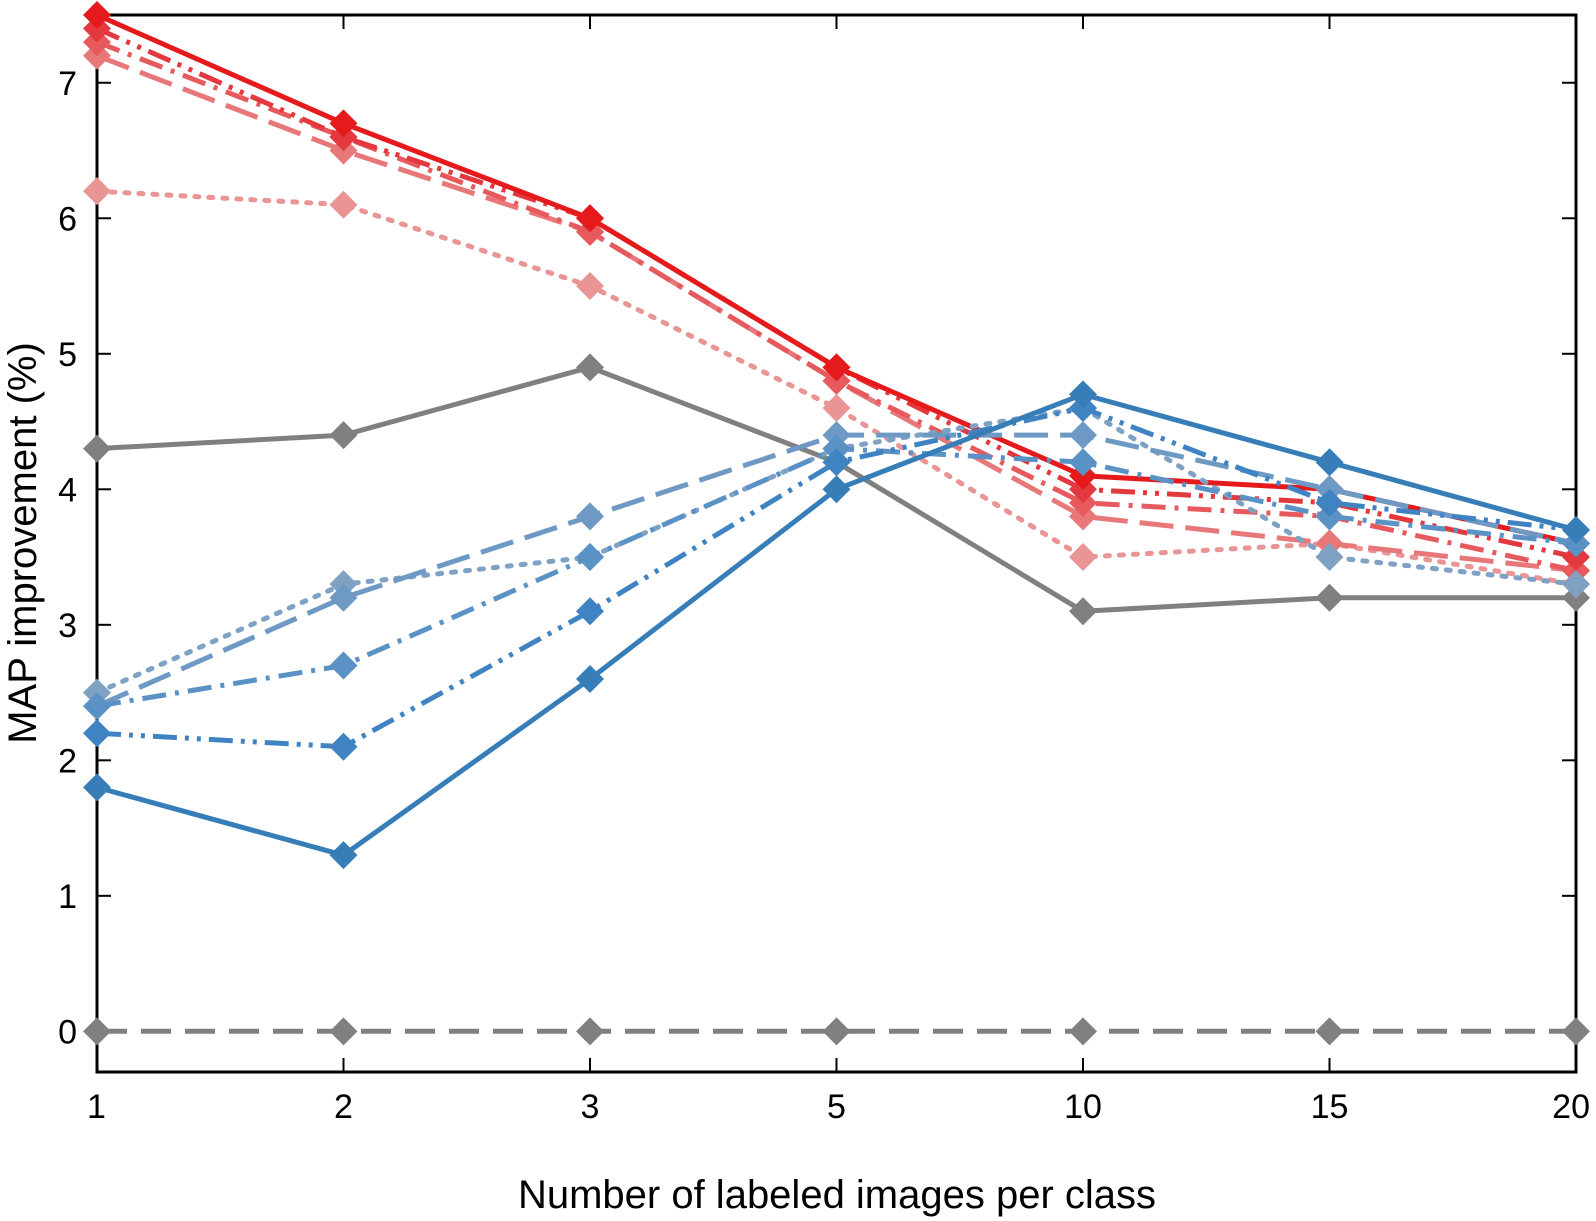 The image size is (1596, 1221). What do you see at coordinates (67, 84) in the screenshot?
I see `y-tick-label: 7` at bounding box center [67, 84].